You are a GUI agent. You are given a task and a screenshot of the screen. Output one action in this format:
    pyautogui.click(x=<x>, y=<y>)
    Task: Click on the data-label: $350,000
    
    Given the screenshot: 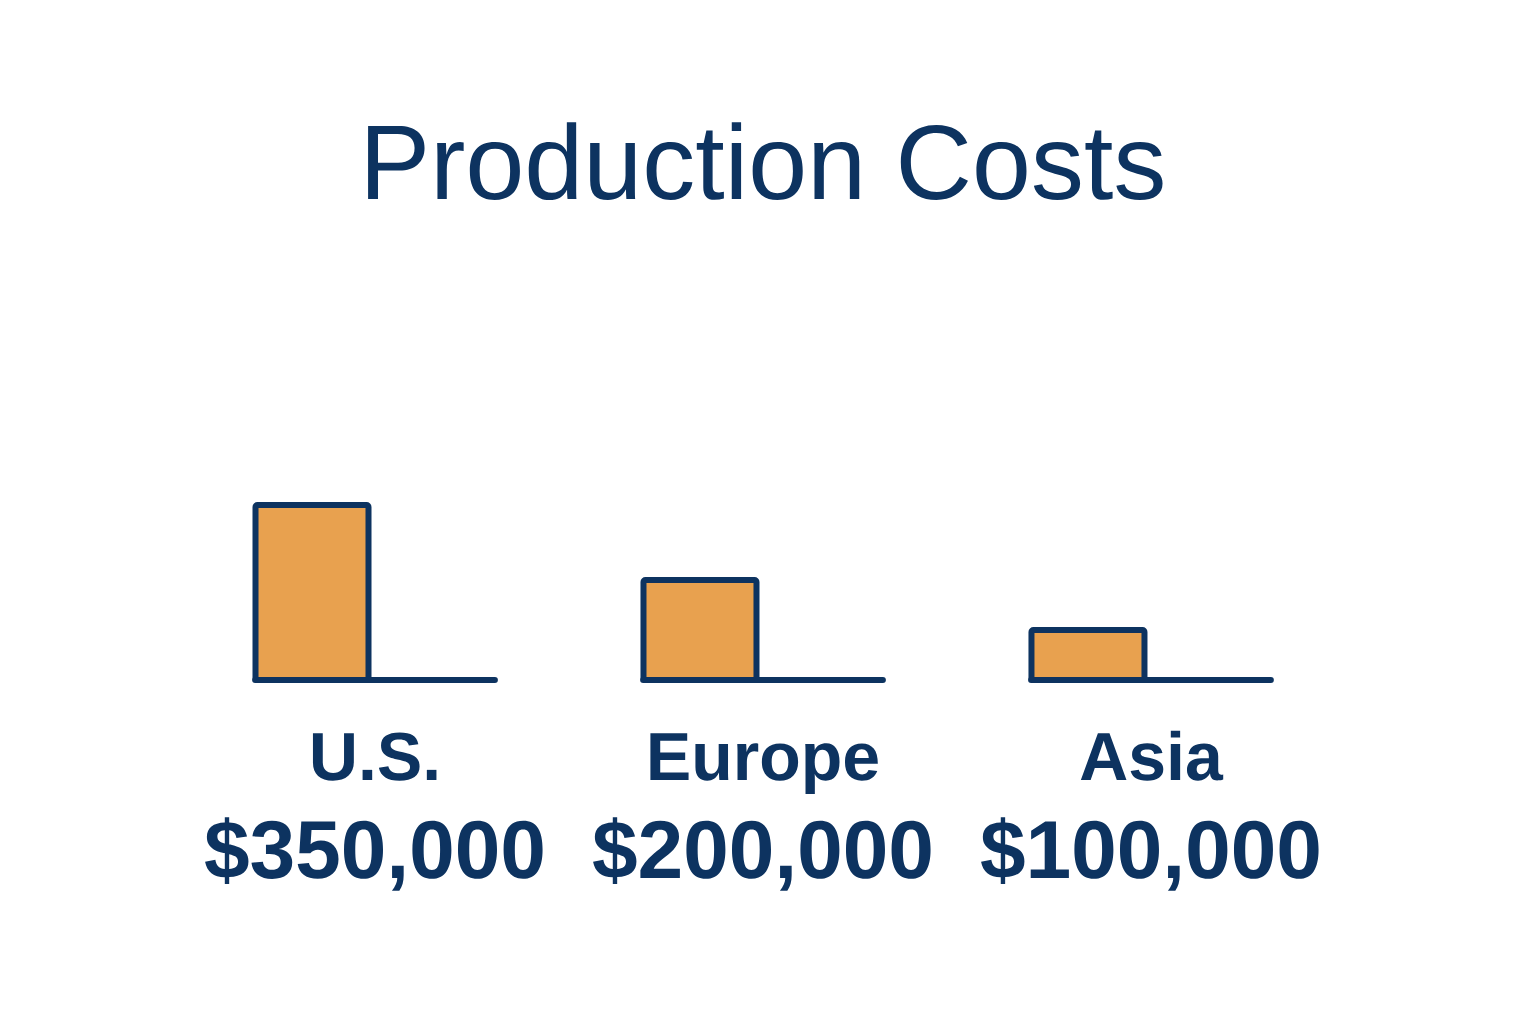 What is the action you would take?
    pyautogui.click(x=374, y=854)
    